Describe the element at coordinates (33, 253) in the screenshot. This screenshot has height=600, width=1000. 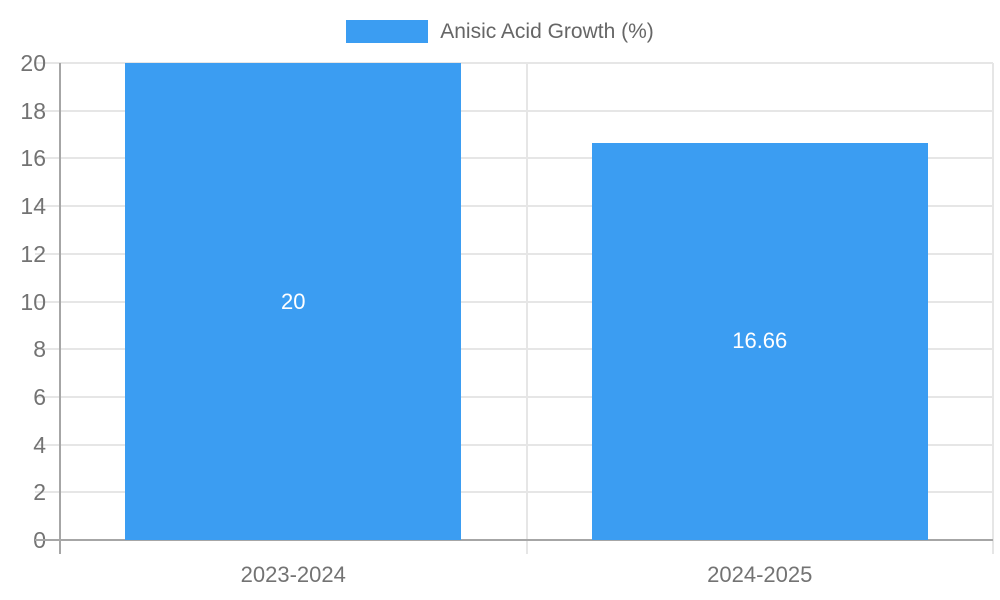
I see `y-tick-label: 12` at that location.